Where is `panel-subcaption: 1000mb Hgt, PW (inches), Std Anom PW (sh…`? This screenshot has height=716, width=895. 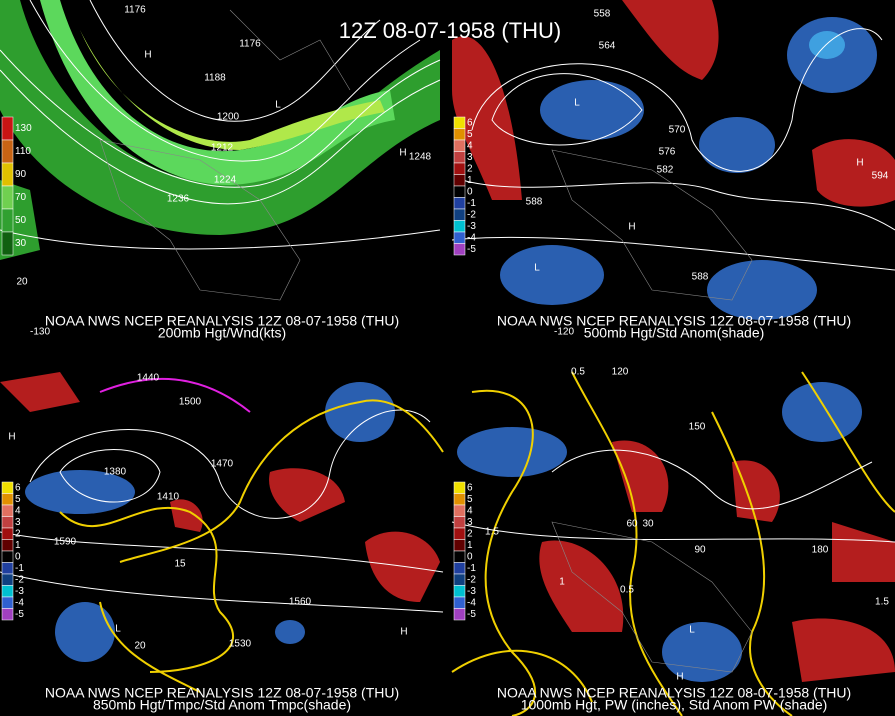 panel-subcaption: 1000mb Hgt, PW (inches), Std Anom PW (sh… is located at coordinates (674, 705).